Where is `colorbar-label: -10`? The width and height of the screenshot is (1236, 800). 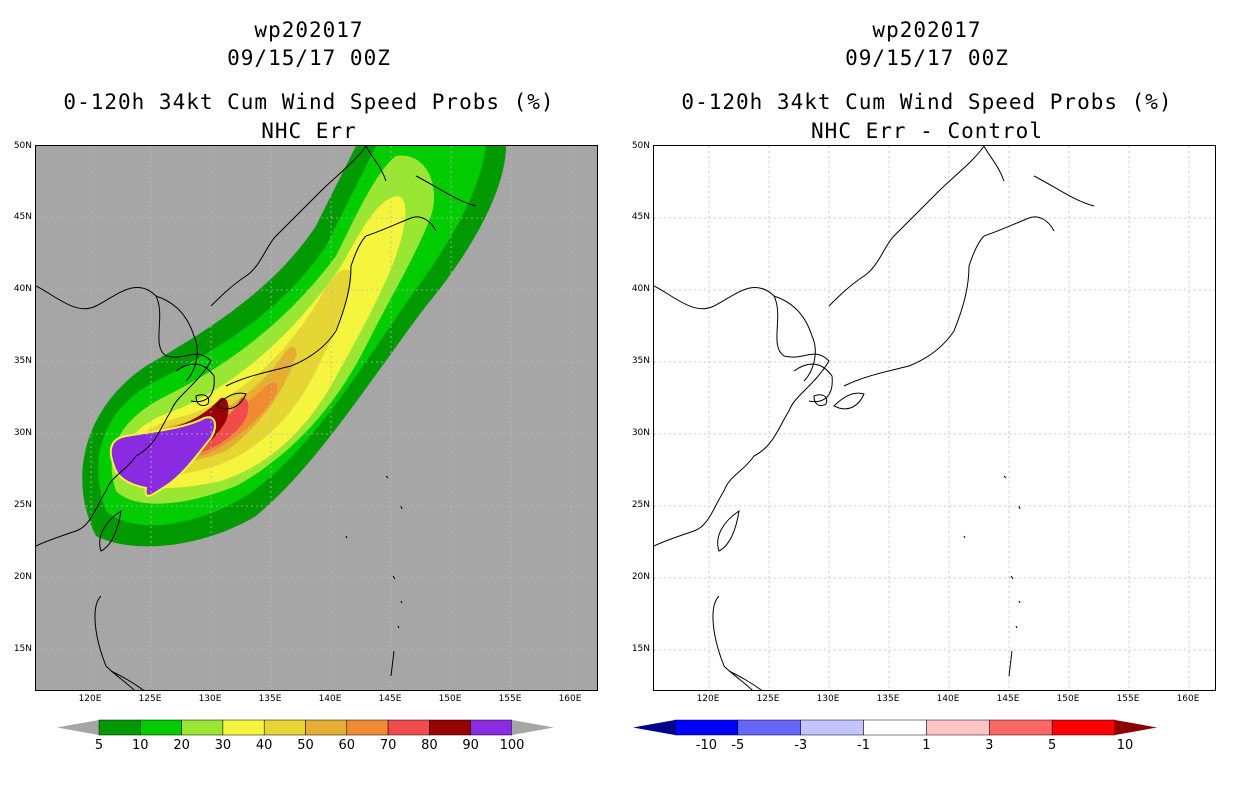
colorbar-label: -10 is located at coordinates (706, 745).